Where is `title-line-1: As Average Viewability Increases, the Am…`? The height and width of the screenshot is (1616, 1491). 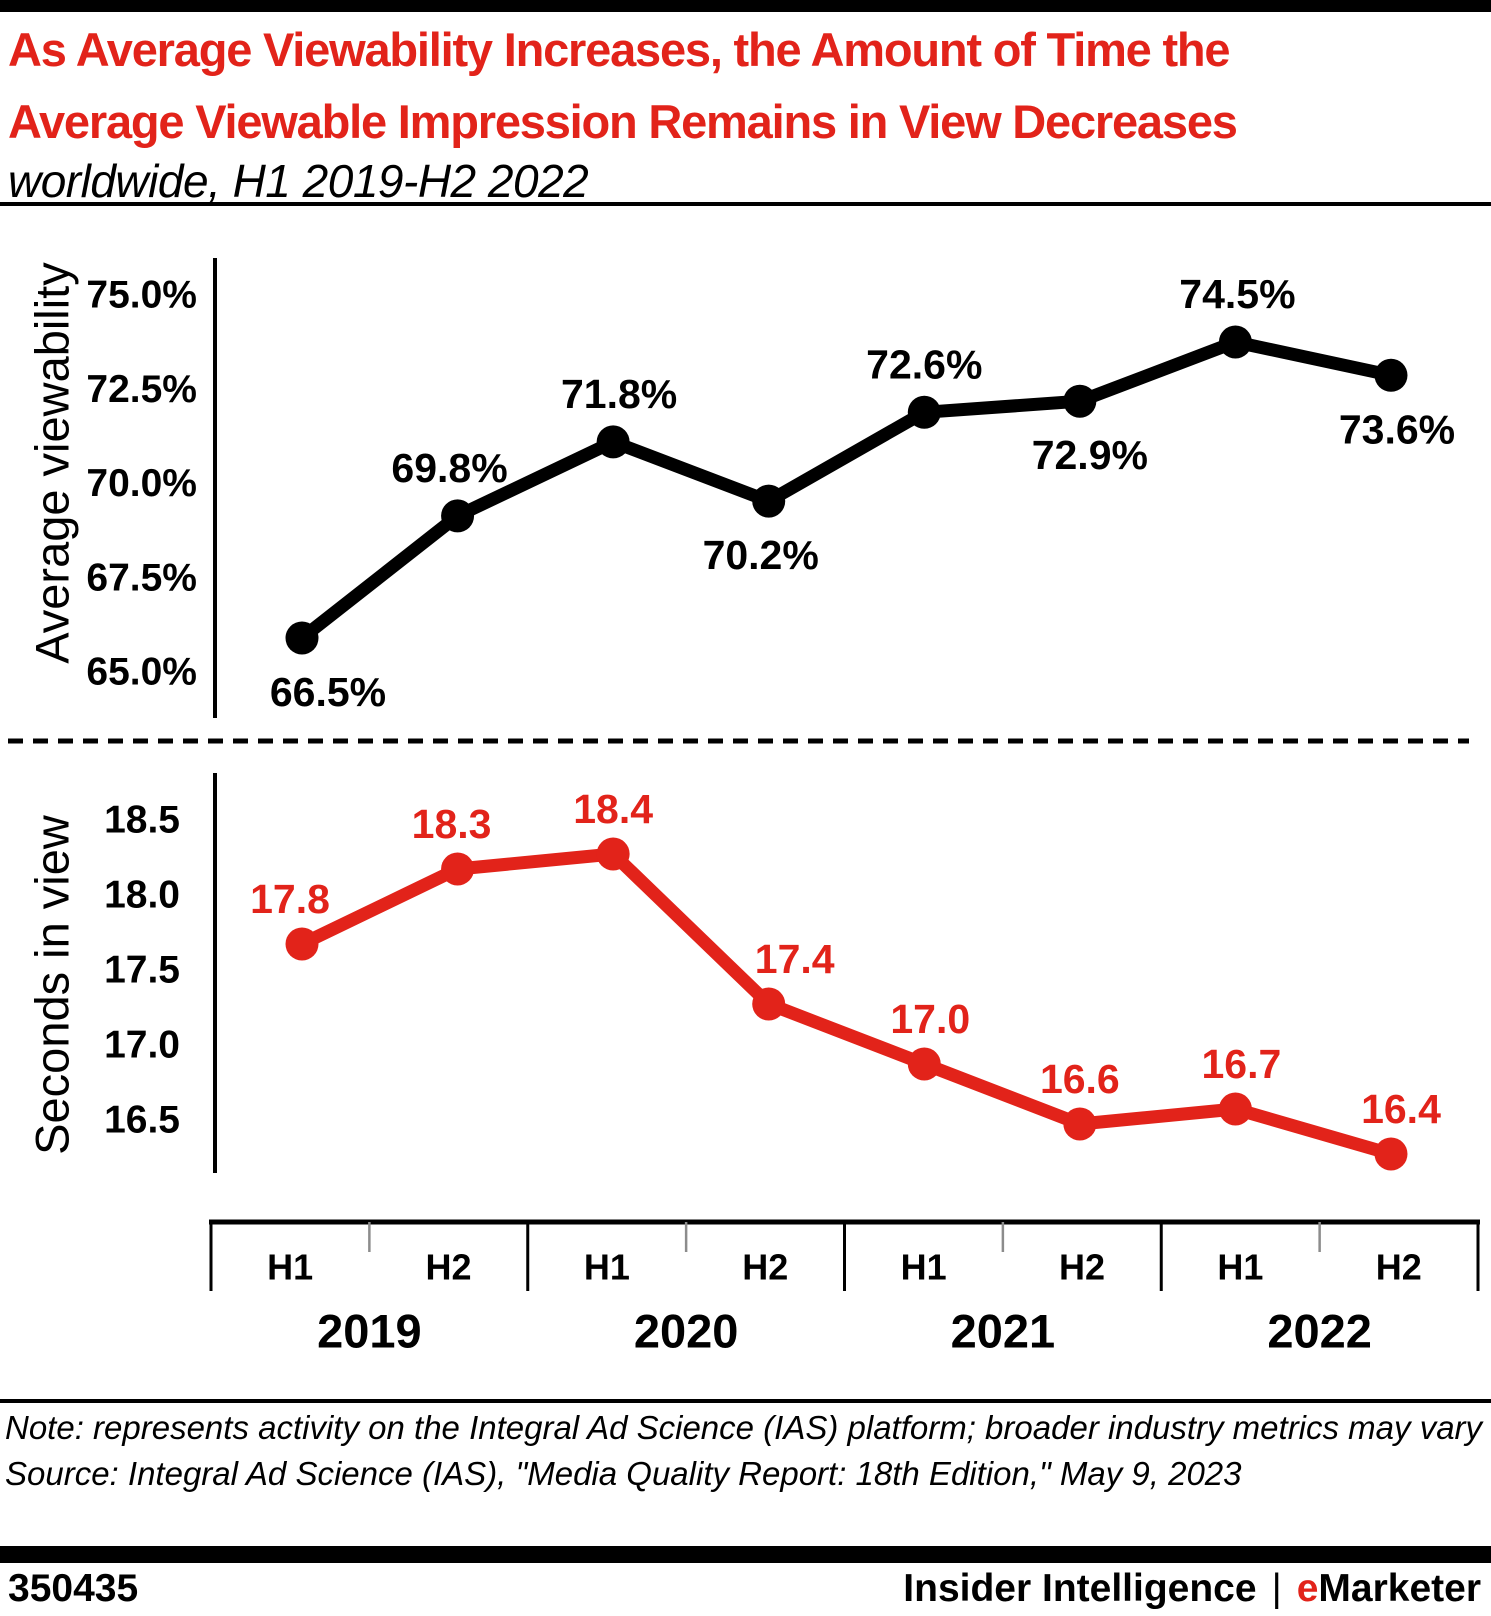 title-line-1: As Average Viewability Increases, the Am… is located at coordinates (619, 49).